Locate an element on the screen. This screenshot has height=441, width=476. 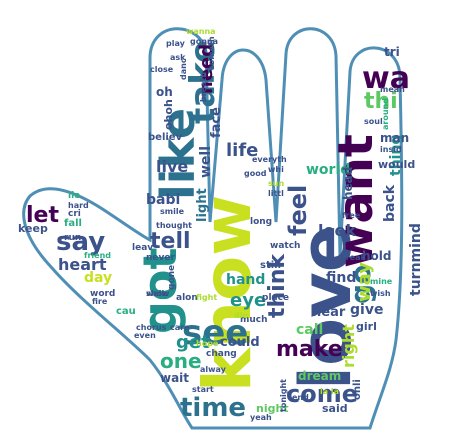
word-need: need is located at coordinates (206, 69).